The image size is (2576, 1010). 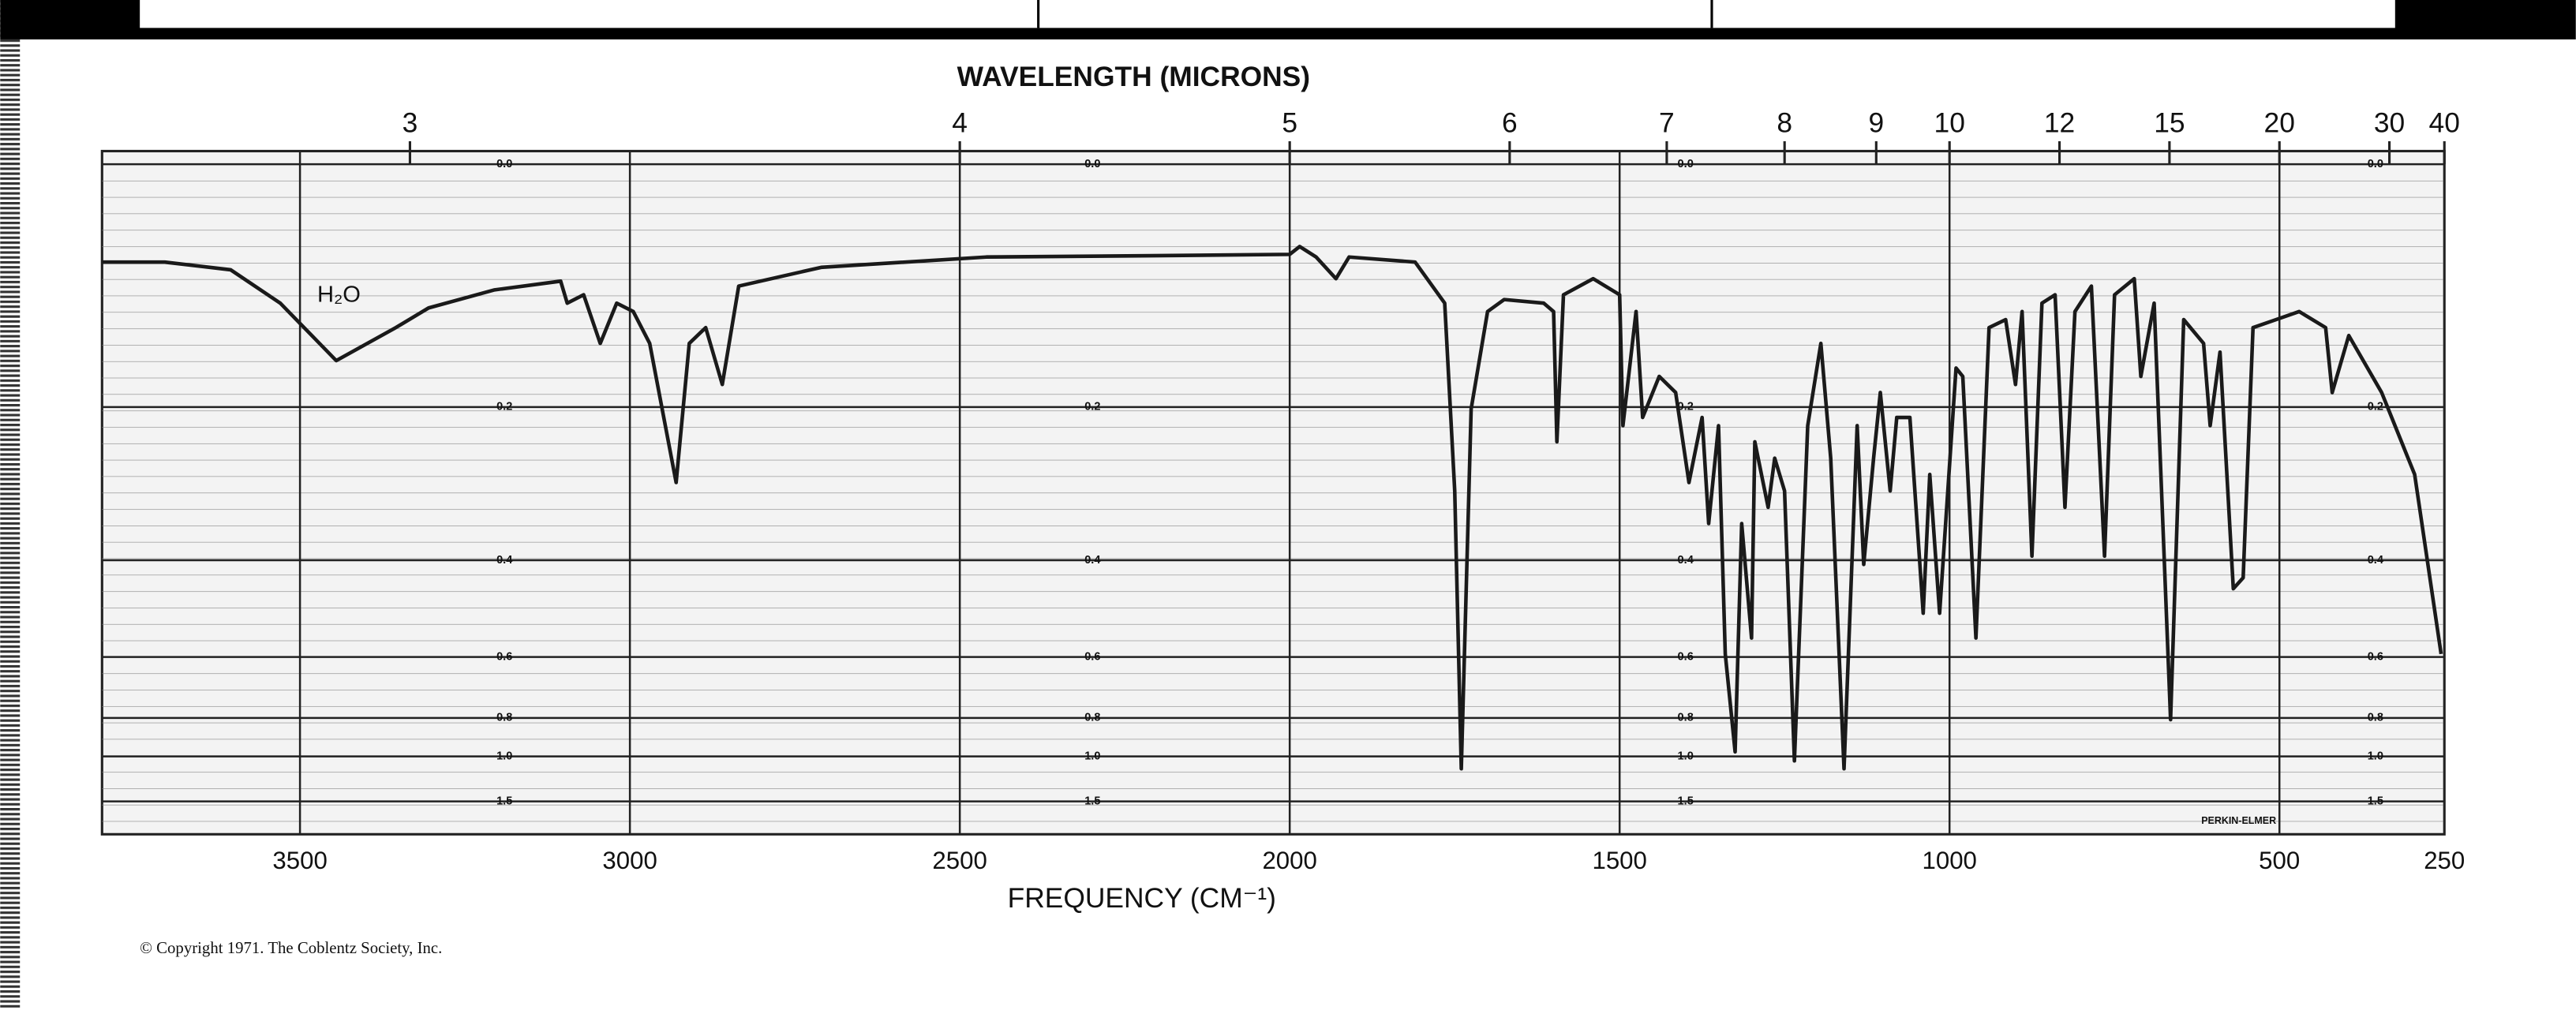 I want to click on x2-tick-label: 3, so click(x=410, y=123).